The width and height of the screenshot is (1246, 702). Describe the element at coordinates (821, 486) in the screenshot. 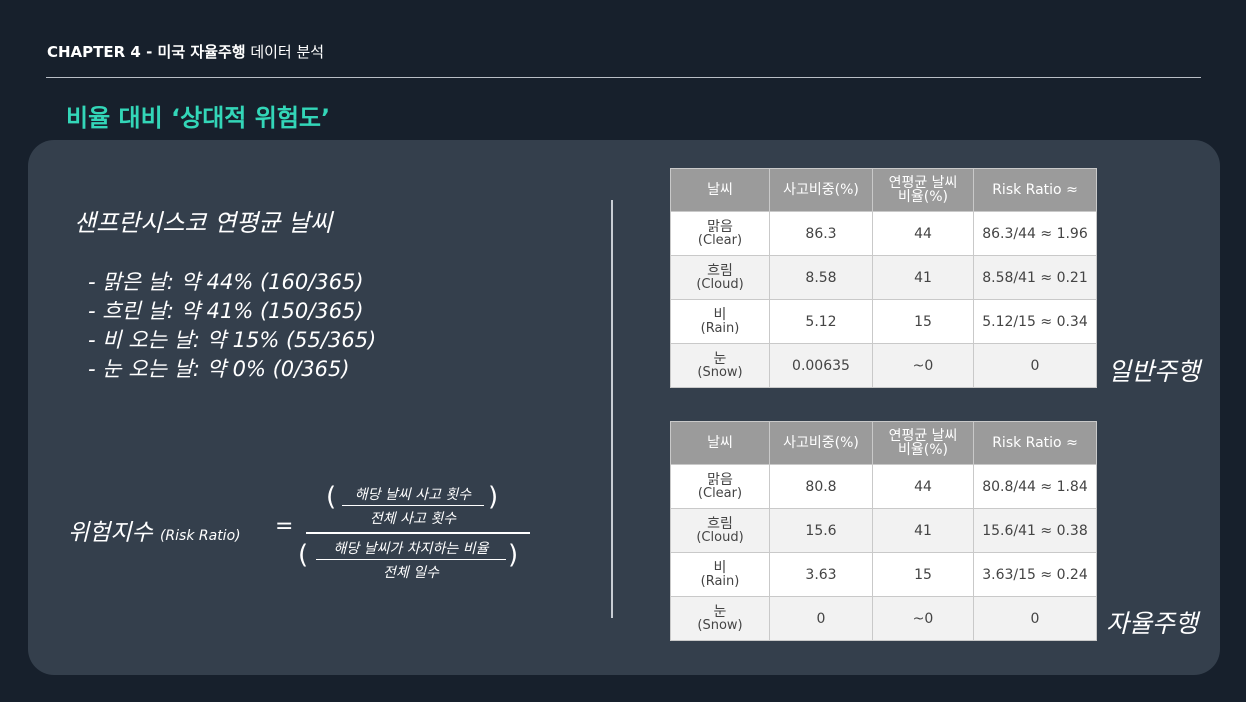

I see `accident-share-cell: 80.8` at that location.